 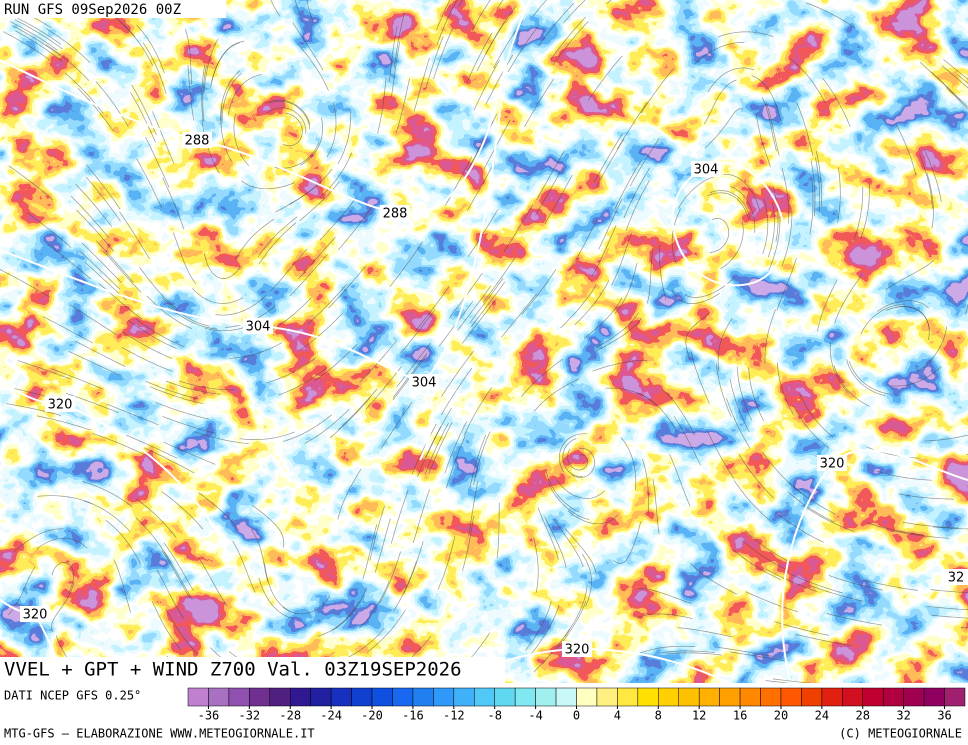 What do you see at coordinates (740, 716) in the screenshot?
I see `colorbar-tick-label: 16` at bounding box center [740, 716].